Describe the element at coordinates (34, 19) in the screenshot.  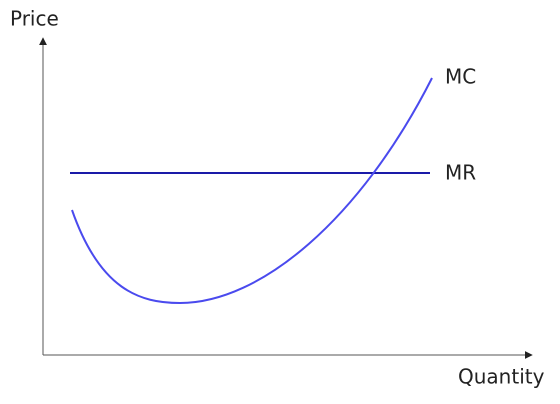
I see `y-axis-label: Price` at that location.